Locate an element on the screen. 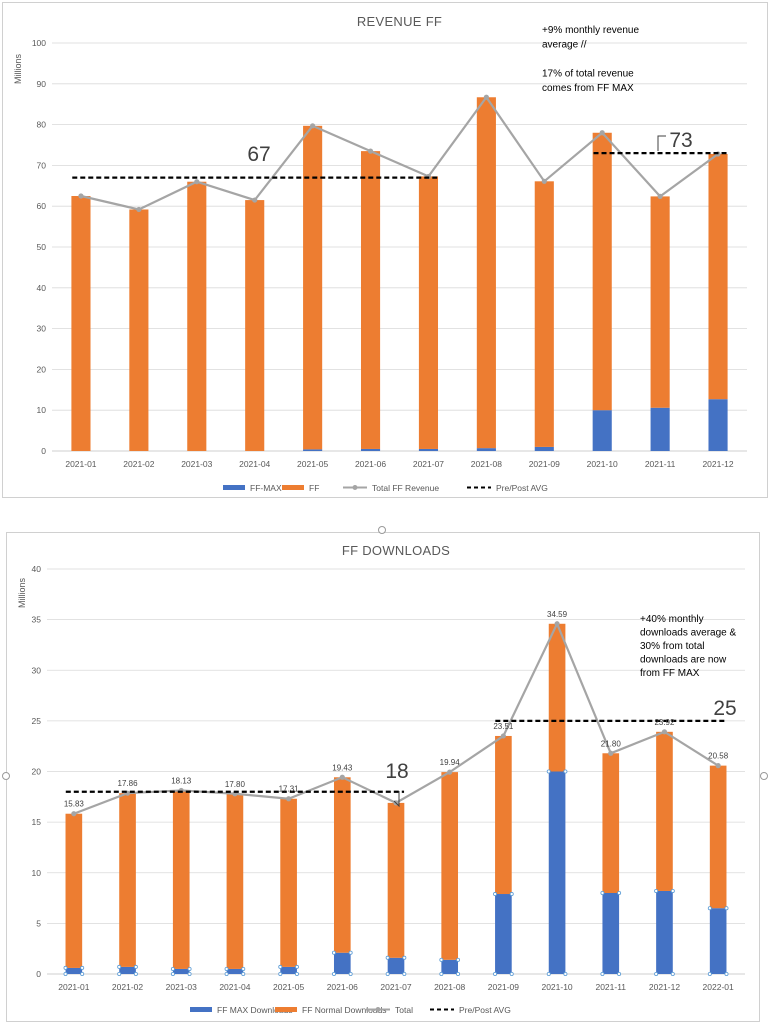  panel-gap is located at coordinates (384, 514).